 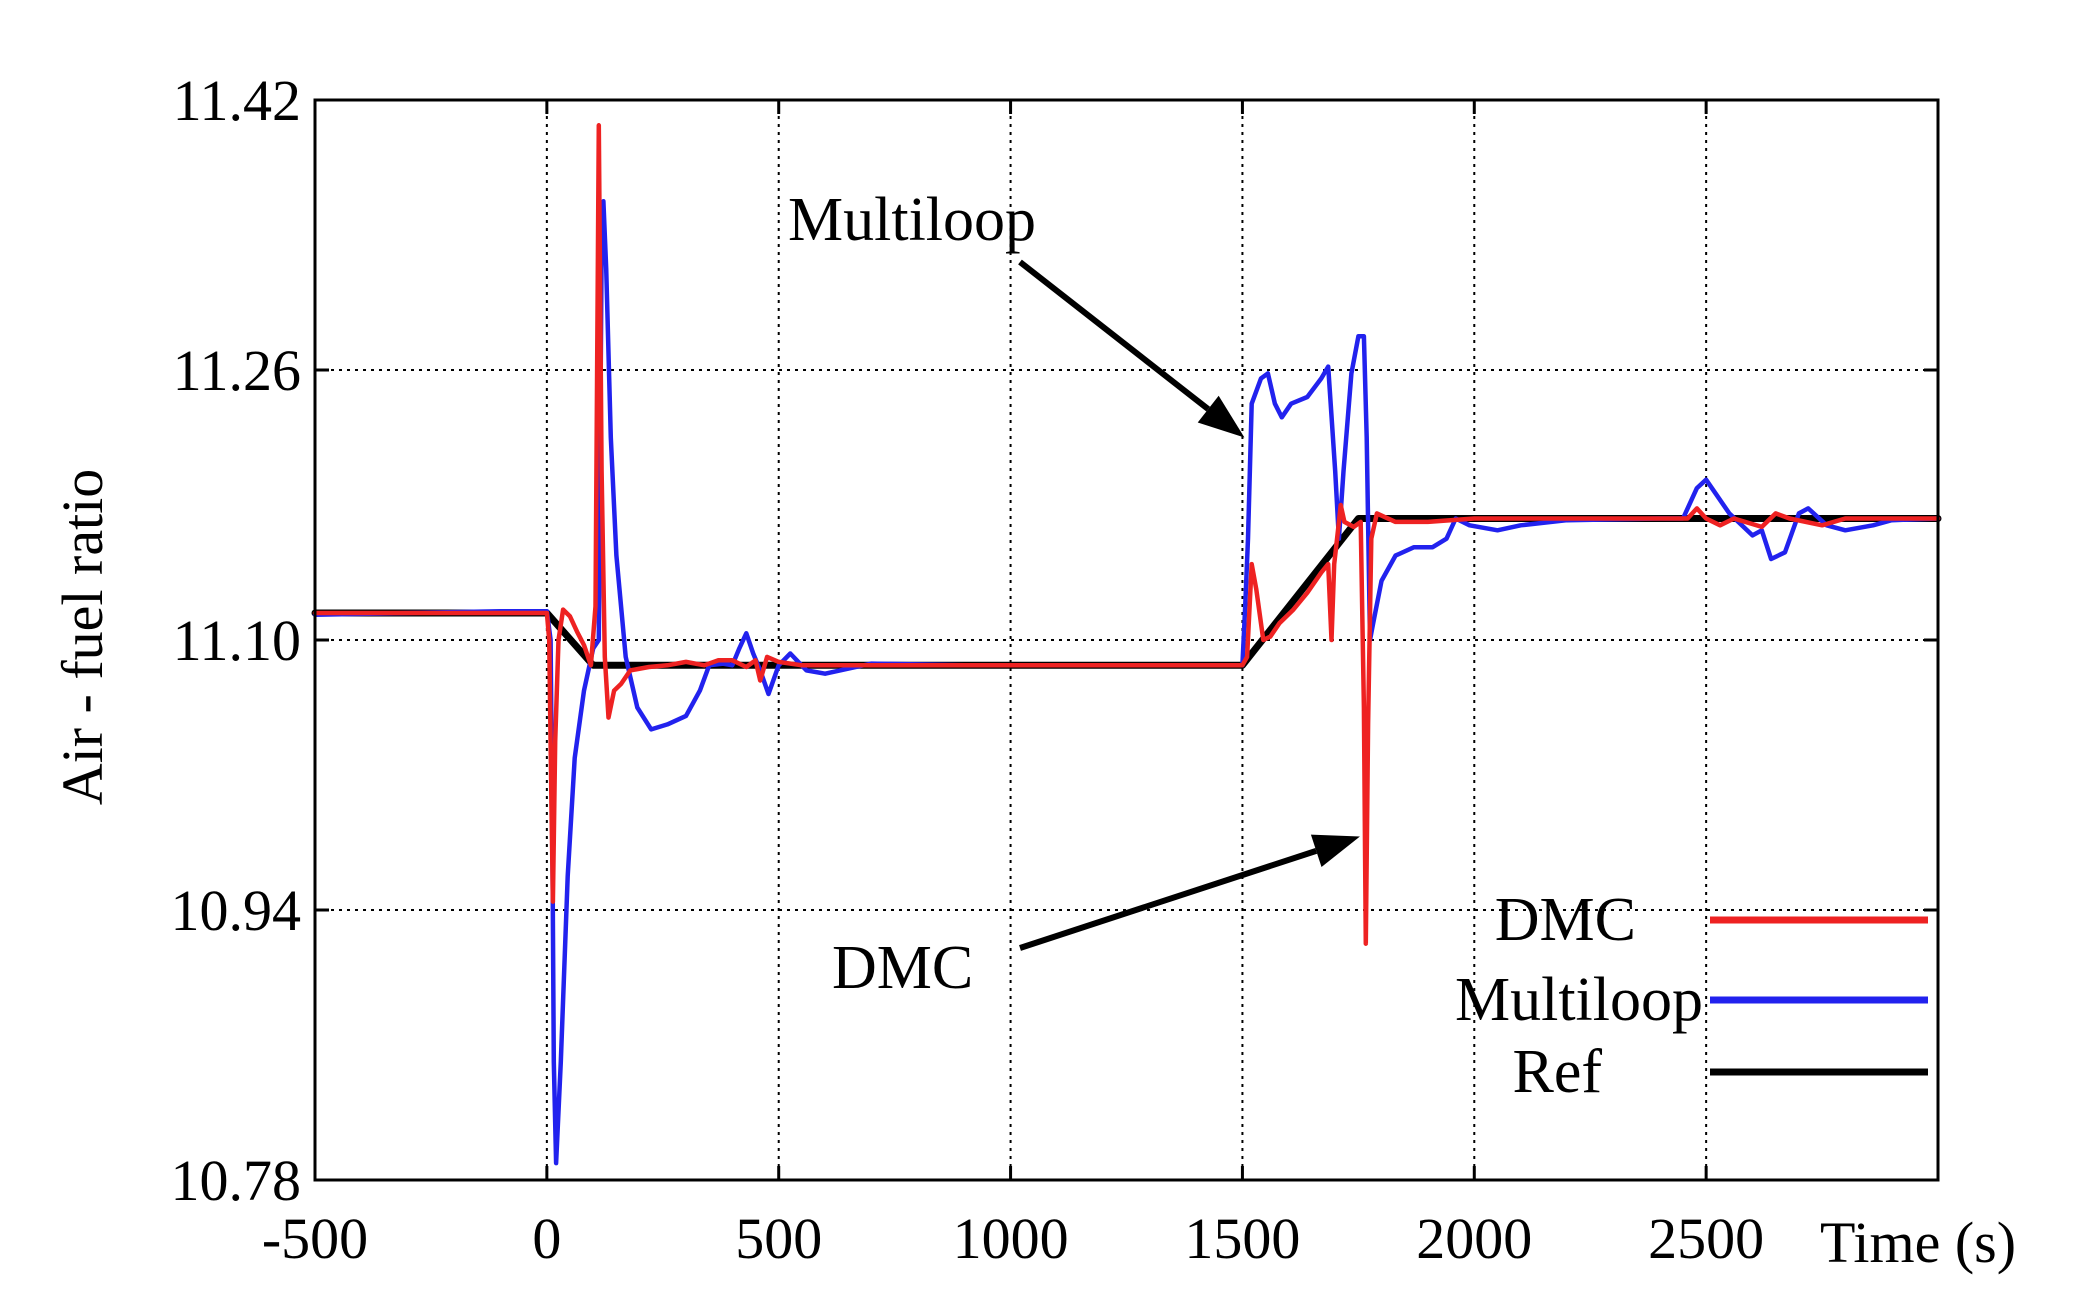 What do you see at coordinates (1114, 335) in the screenshot?
I see `annotation-multiloop-arrow` at bounding box center [1114, 335].